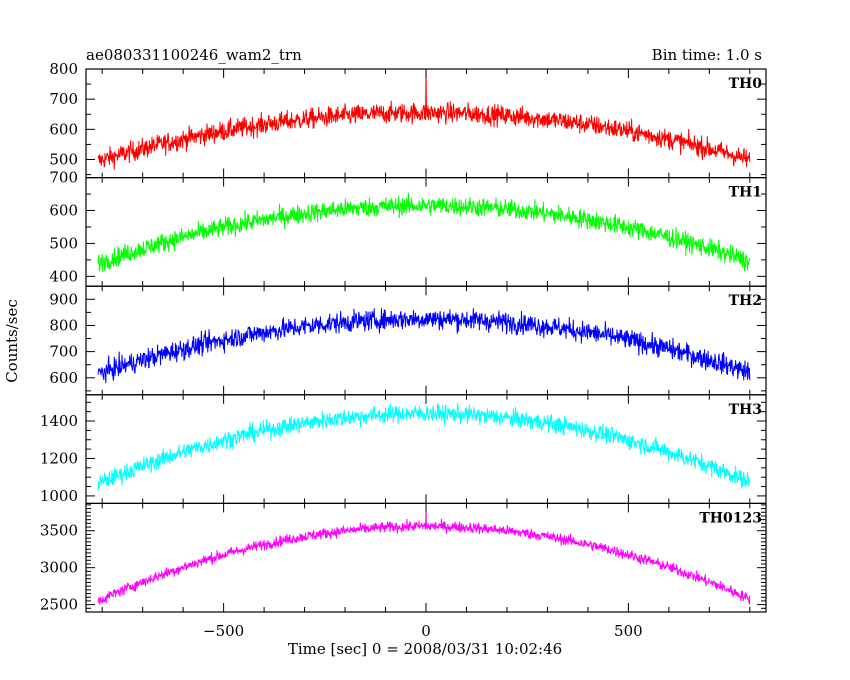 The height and width of the screenshot is (680, 850). Describe the element at coordinates (730, 518) in the screenshot. I see `panel-label: TH0123` at that location.